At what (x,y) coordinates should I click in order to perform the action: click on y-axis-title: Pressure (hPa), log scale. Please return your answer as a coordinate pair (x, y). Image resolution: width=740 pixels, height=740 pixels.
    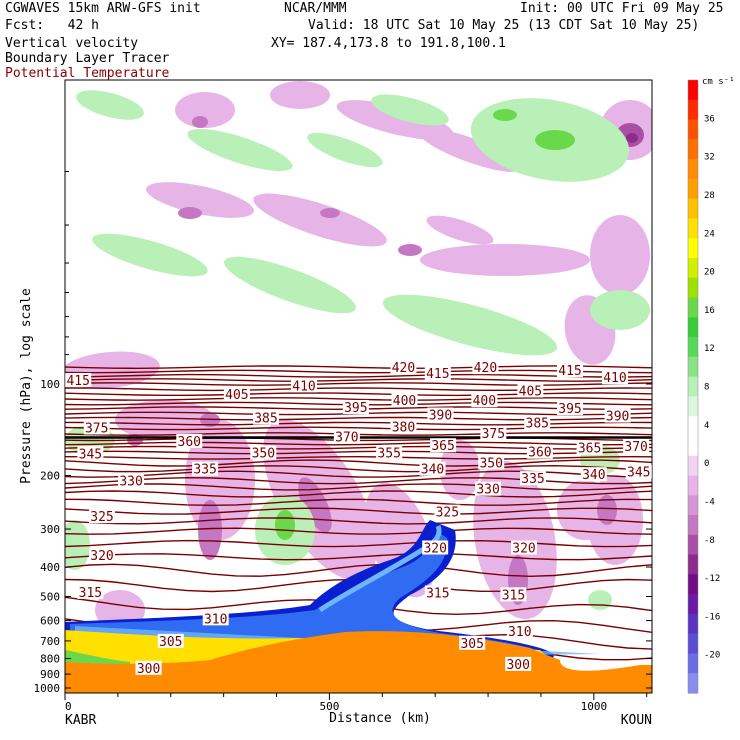
    Looking at the image, I should click on (26, 386).